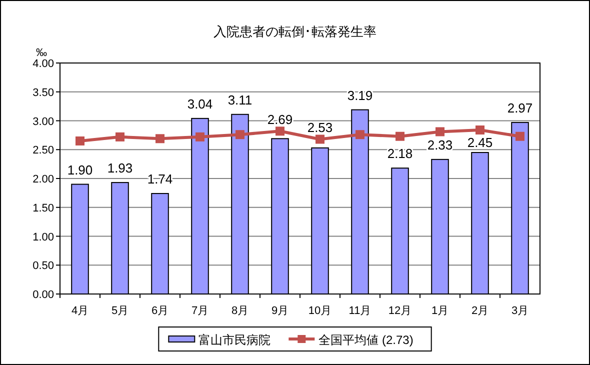 This screenshot has width=590, height=365. Describe the element at coordinates (440, 311) in the screenshot. I see `x-tick-label: 1月` at that location.